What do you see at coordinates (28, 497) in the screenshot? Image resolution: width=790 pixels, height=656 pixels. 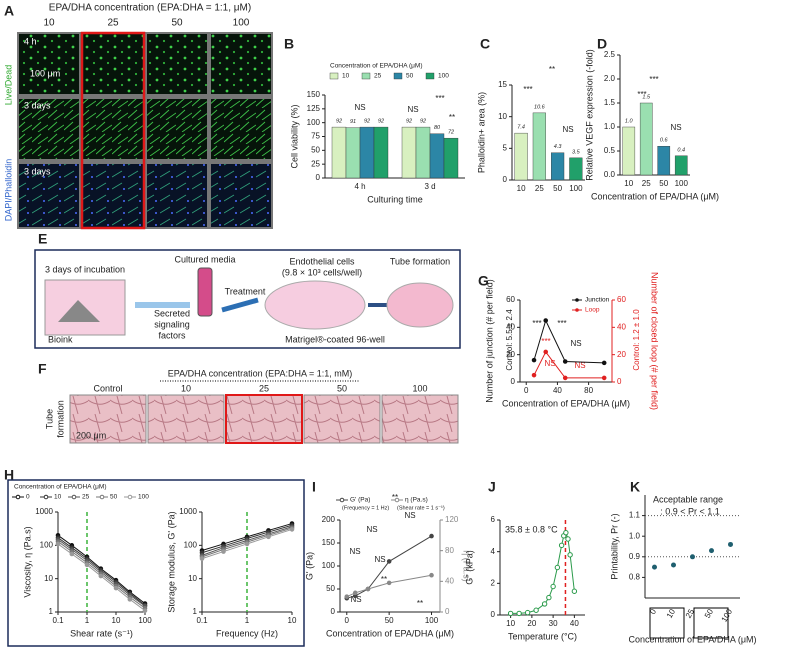 I see `legend-label: 0` at bounding box center [28, 497].